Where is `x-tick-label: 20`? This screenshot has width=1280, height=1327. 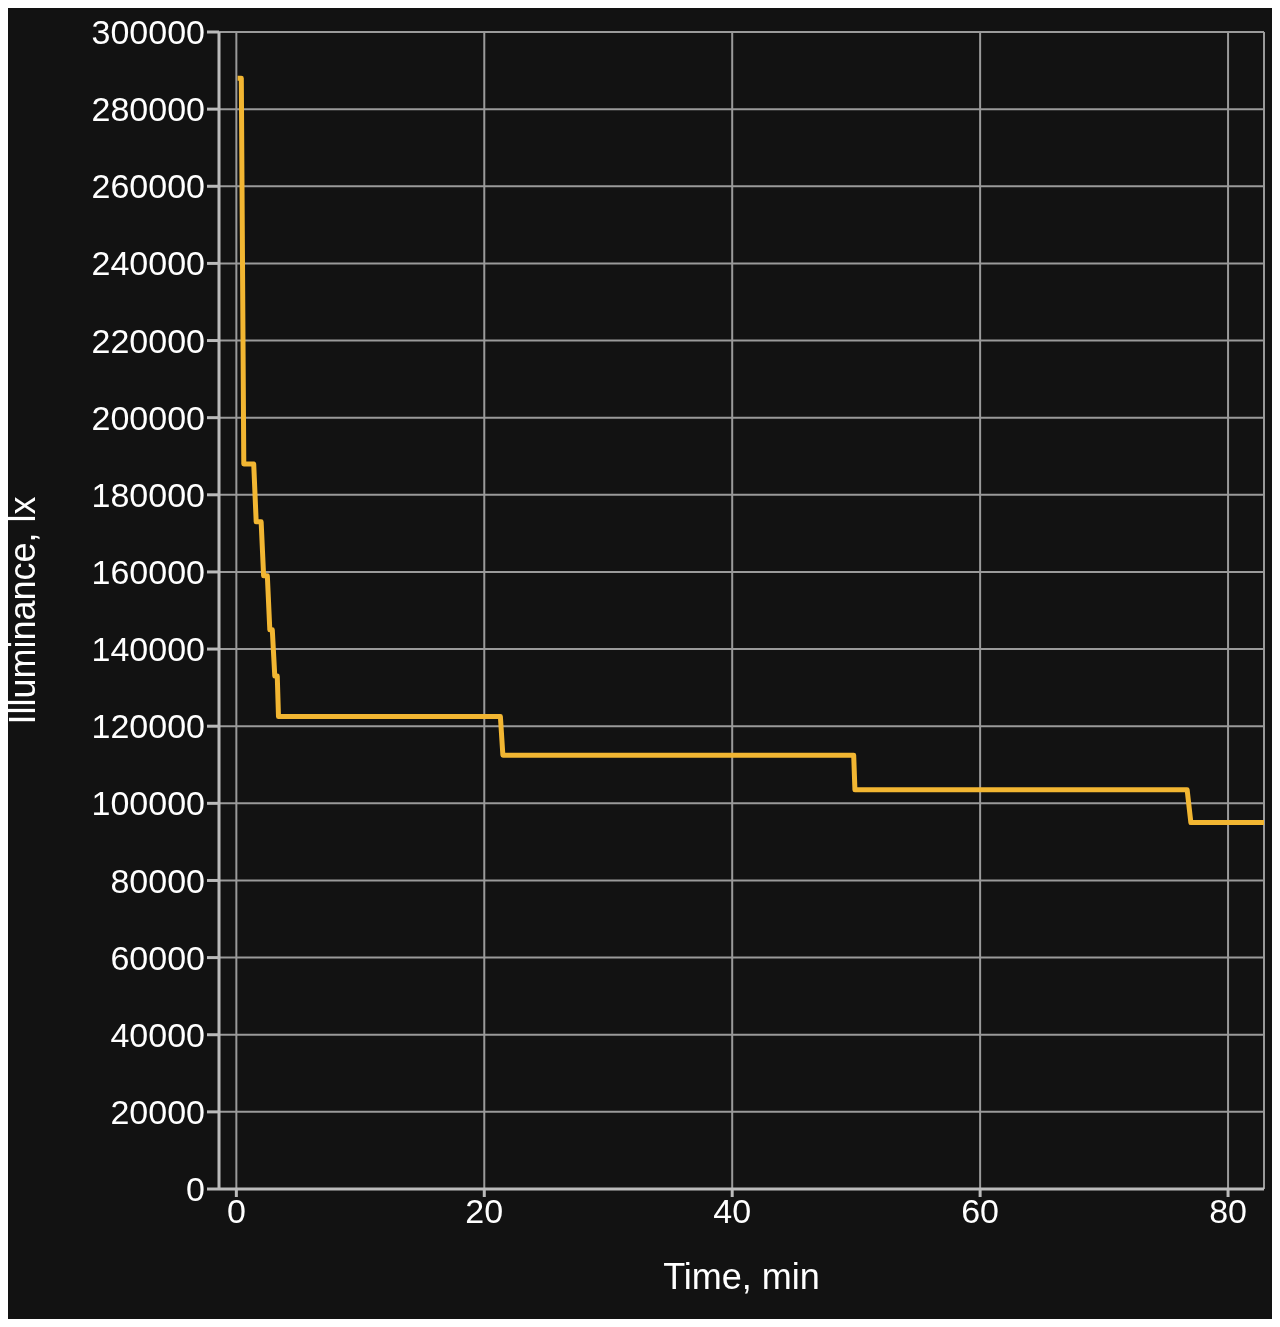 x-tick-label: 20 is located at coordinates (484, 1211).